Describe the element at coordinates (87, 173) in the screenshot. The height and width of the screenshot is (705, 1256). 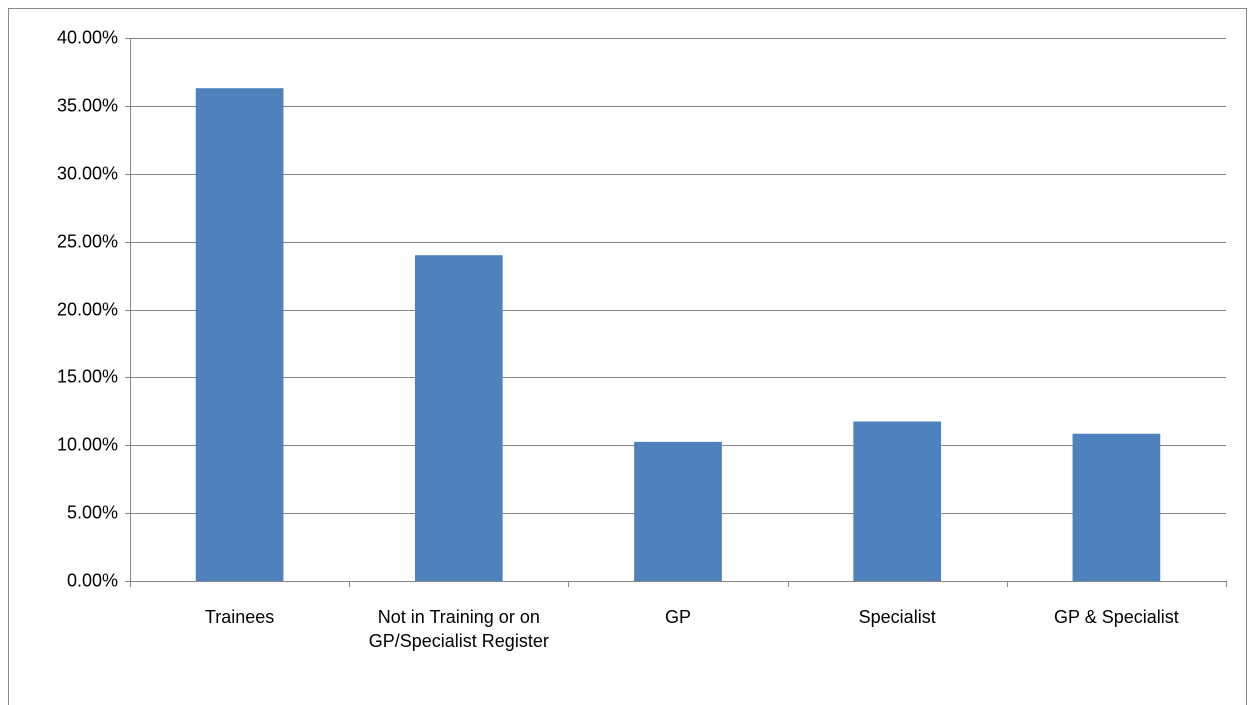
I see `y-tick-label: 30.00%` at that location.